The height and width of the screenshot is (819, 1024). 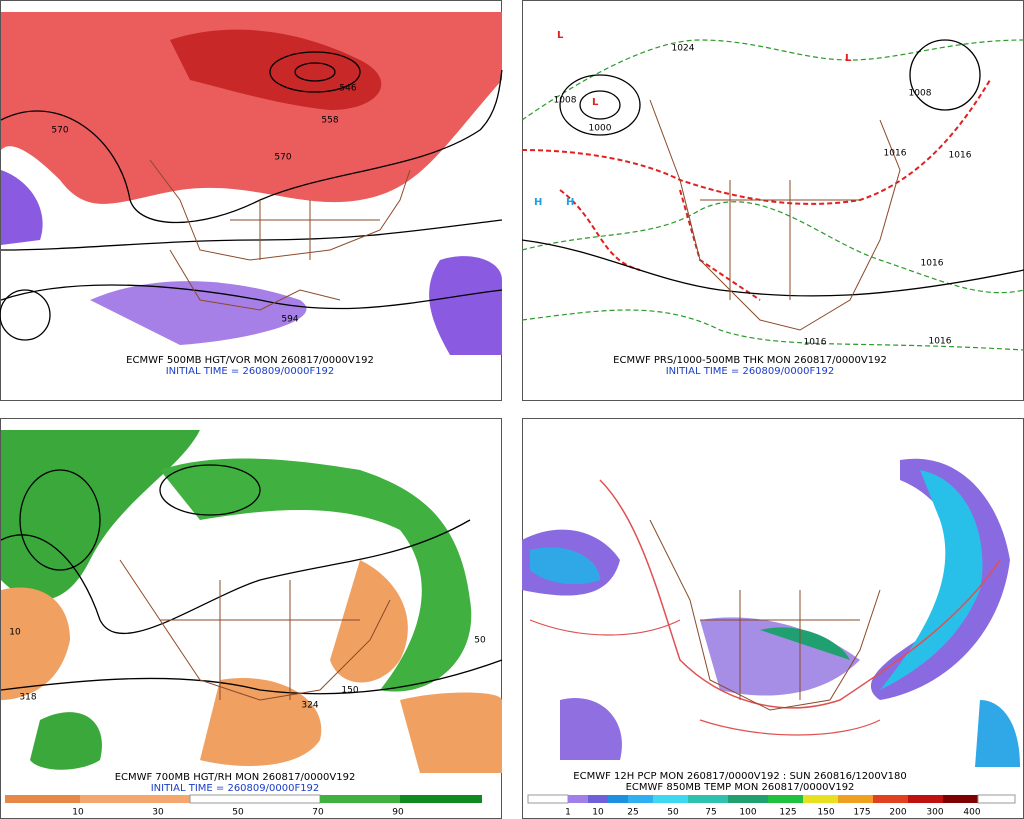 What do you see at coordinates (329, 121) in the screenshot?
I see `contour-label: 558` at bounding box center [329, 121].